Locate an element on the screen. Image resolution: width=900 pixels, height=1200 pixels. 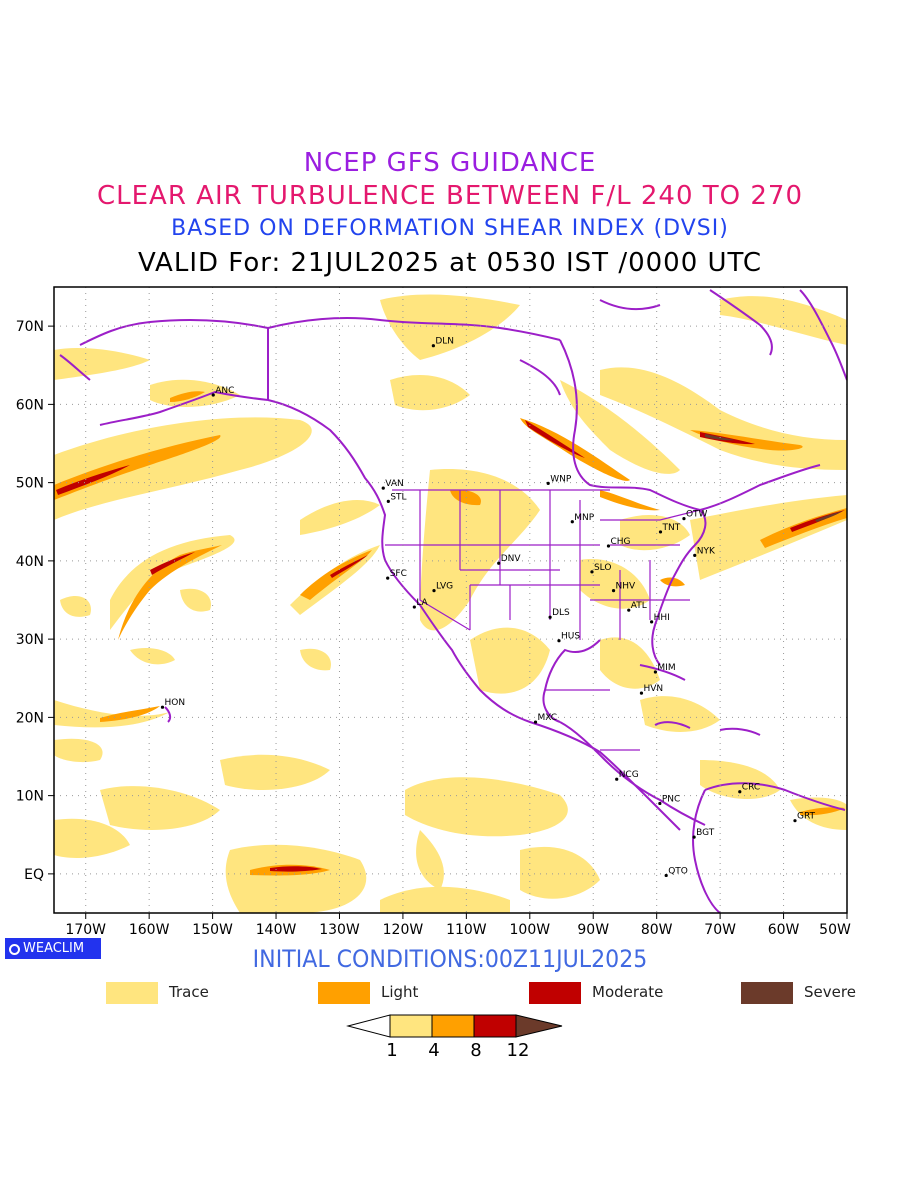
city-label: DLS is located at coordinates (561, 613).